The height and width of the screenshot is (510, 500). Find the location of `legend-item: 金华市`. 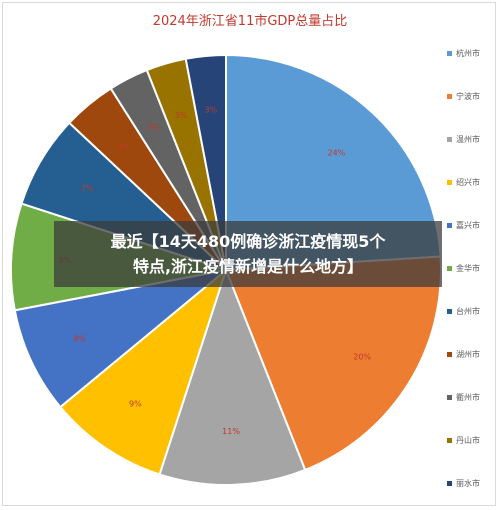

legend-item: 金华市 is located at coordinates (473, 268).